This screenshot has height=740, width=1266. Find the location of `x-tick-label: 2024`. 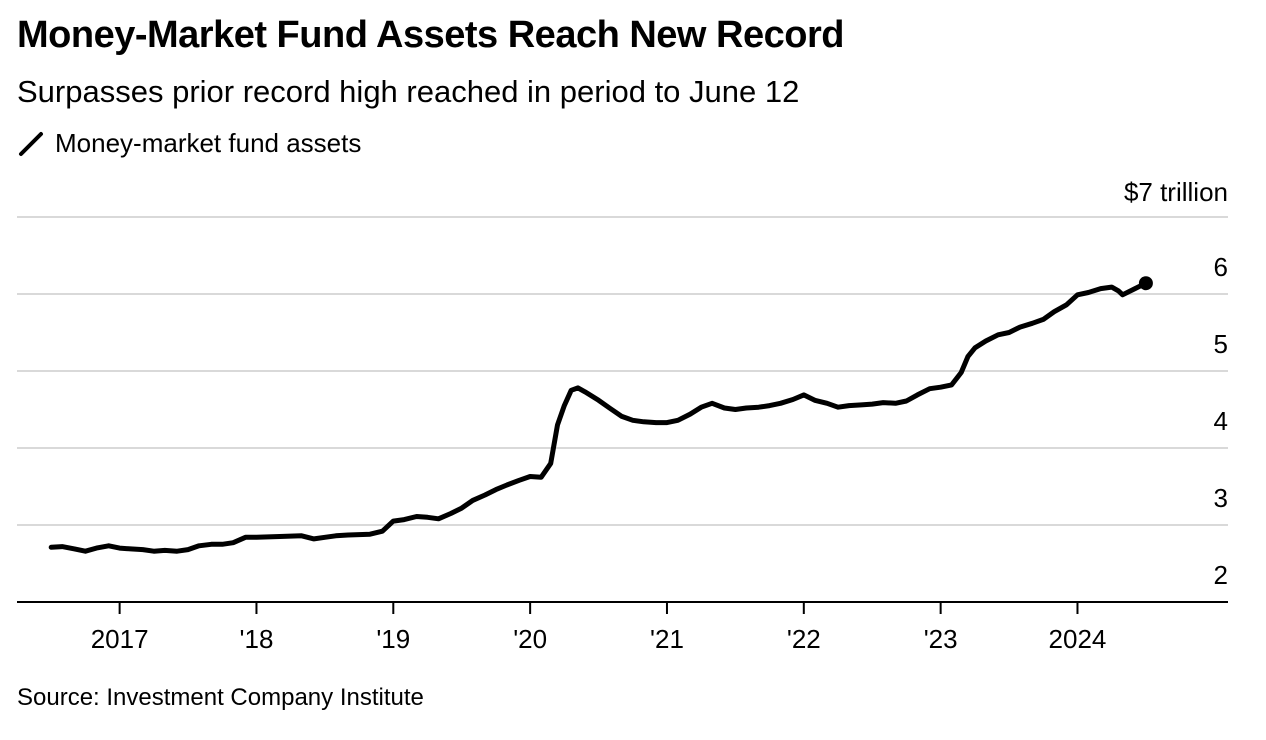

x-tick-label: 2024 is located at coordinates (1078, 639).